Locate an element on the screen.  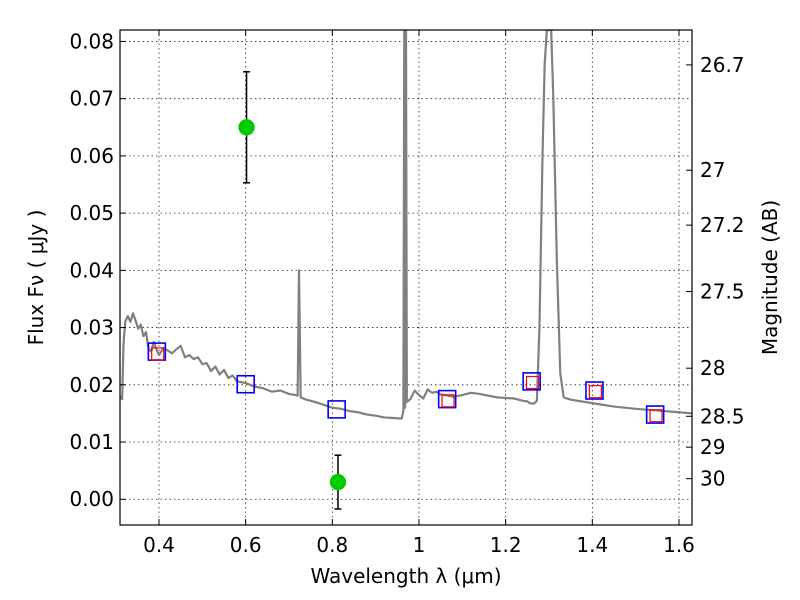
x-axis-title: Wavelength λ (μm) is located at coordinates (405, 576).